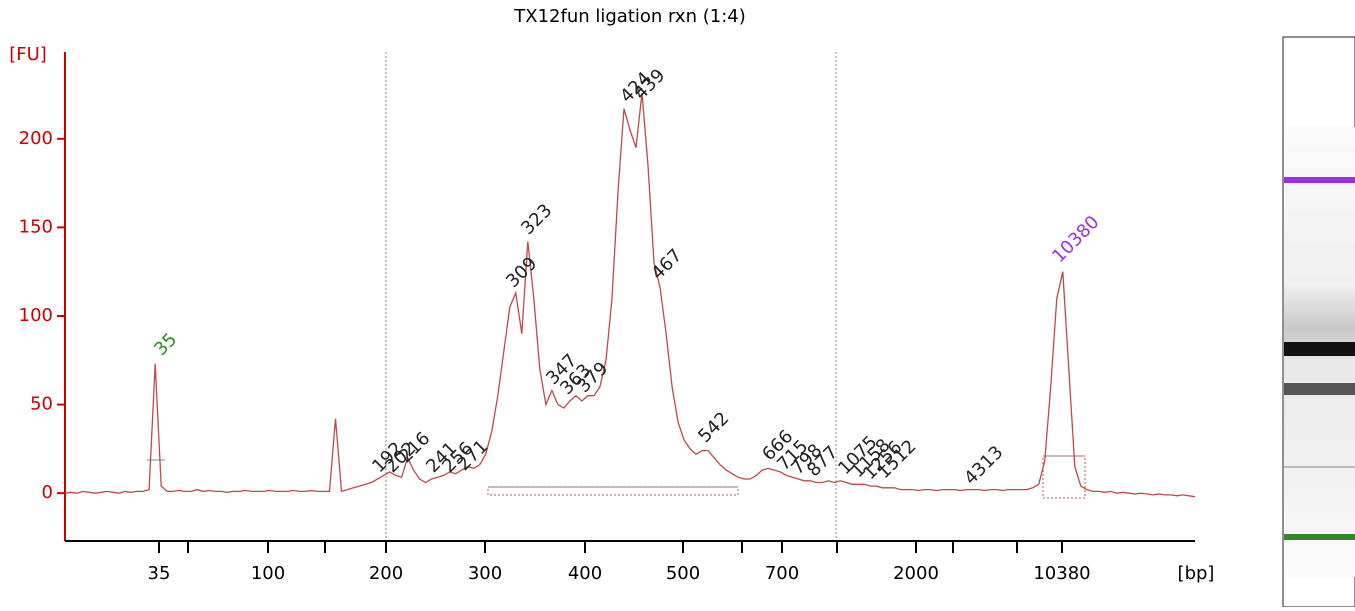  I want to click on x-tick-label: 200, so click(386, 573).